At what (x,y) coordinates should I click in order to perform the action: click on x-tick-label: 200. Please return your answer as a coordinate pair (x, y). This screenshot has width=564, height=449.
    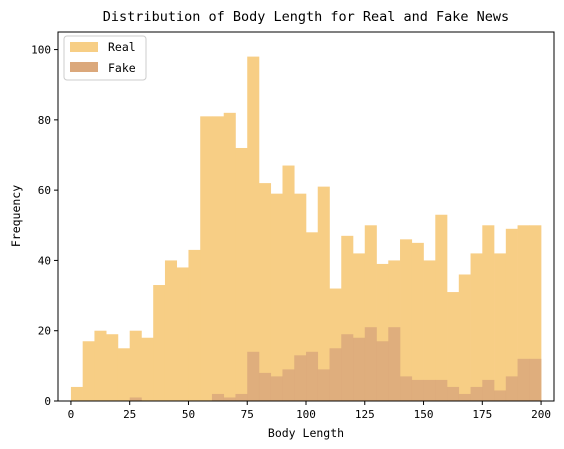
    Looking at the image, I should click on (541, 414).